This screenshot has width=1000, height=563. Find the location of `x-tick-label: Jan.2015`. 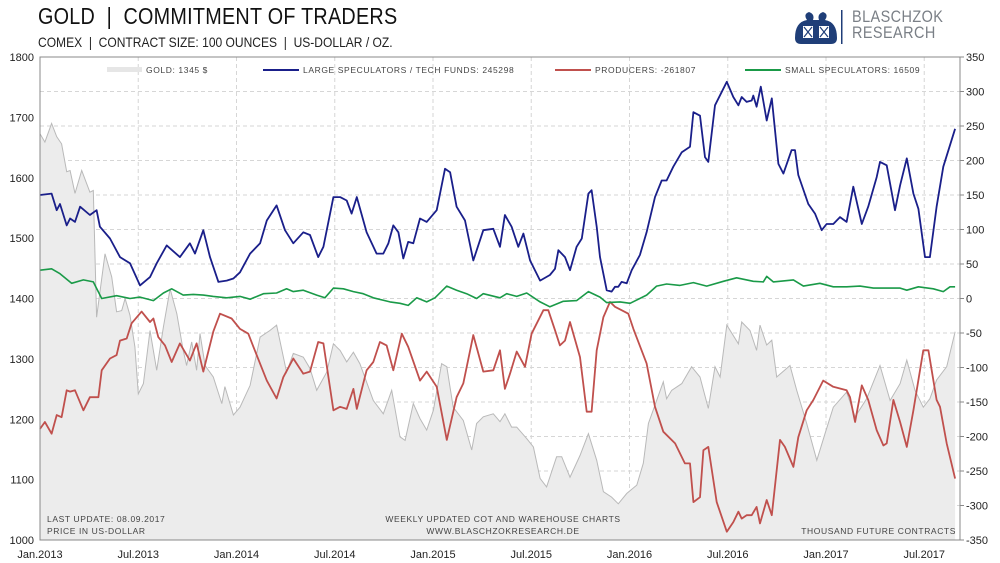

x-tick-label: Jan.2015 is located at coordinates (432, 555).